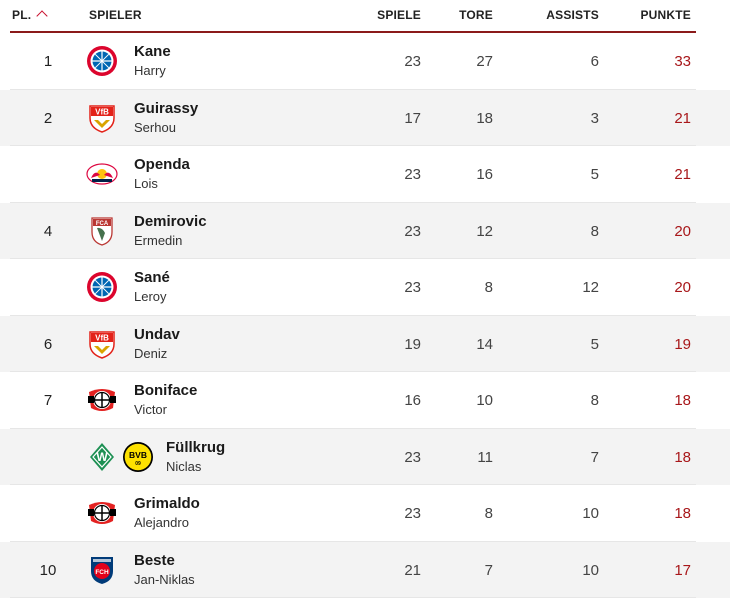  I want to click on points-cell: 21, so click(682, 174).